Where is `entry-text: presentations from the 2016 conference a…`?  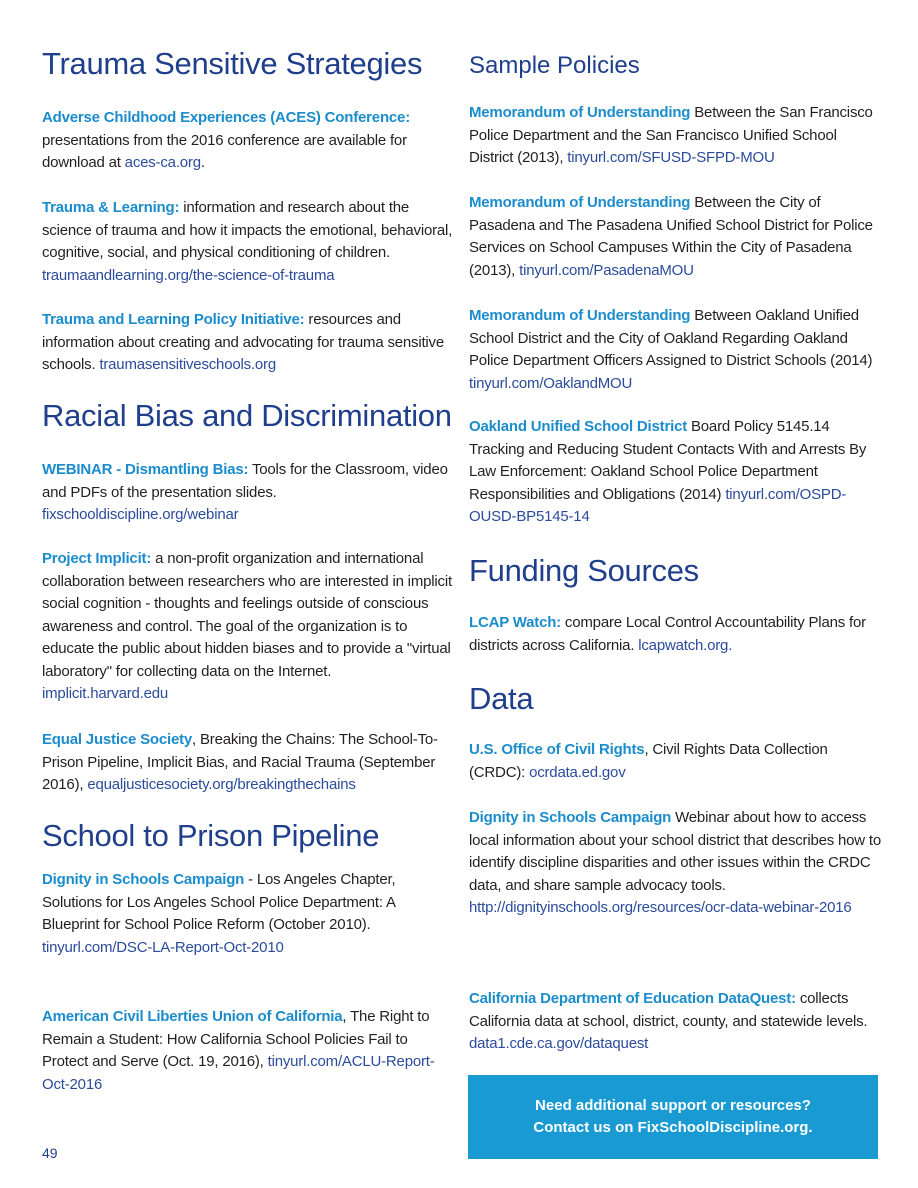
entry-text: presentations from the 2016 conference a… is located at coordinates (224, 151).